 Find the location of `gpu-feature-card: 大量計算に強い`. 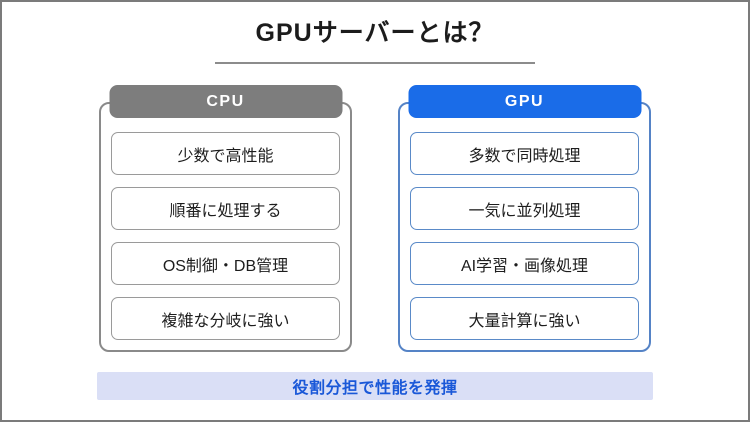

gpu-feature-card: 大量計算に強い is located at coordinates (524, 318).